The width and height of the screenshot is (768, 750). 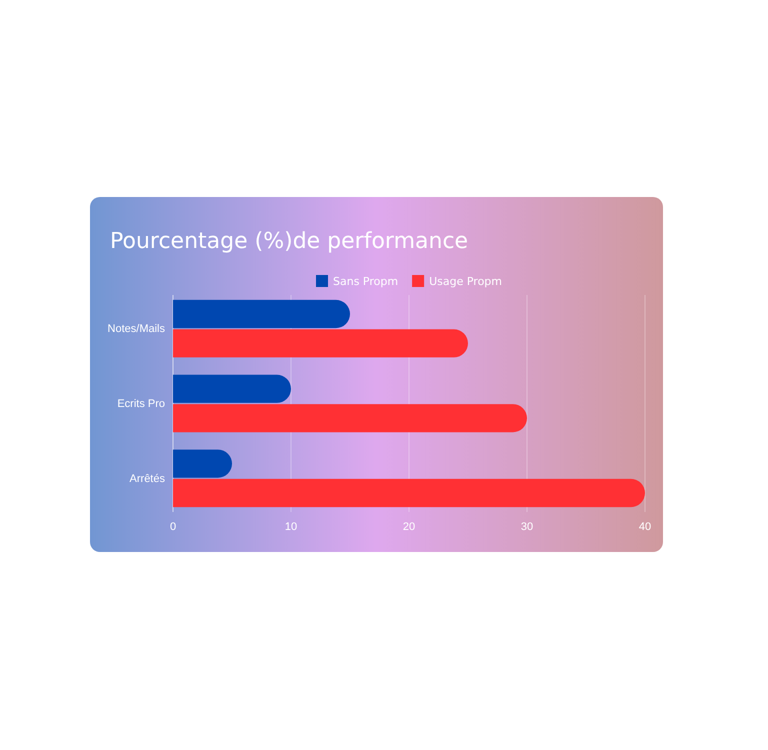 What do you see at coordinates (289, 241) in the screenshot?
I see `chart-title: Pourcentage (%)de performance` at bounding box center [289, 241].